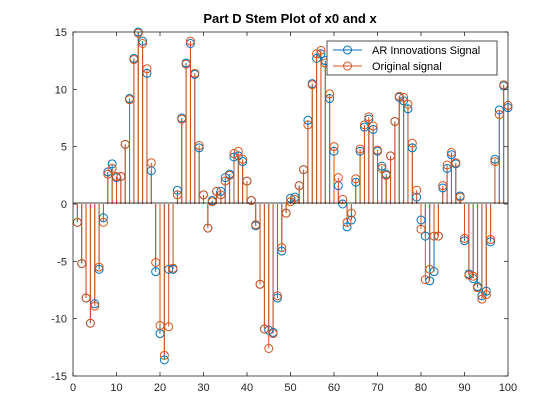  Describe the element at coordinates (164, 360) in the screenshot. I see `marker-series-1-n21` at that location.